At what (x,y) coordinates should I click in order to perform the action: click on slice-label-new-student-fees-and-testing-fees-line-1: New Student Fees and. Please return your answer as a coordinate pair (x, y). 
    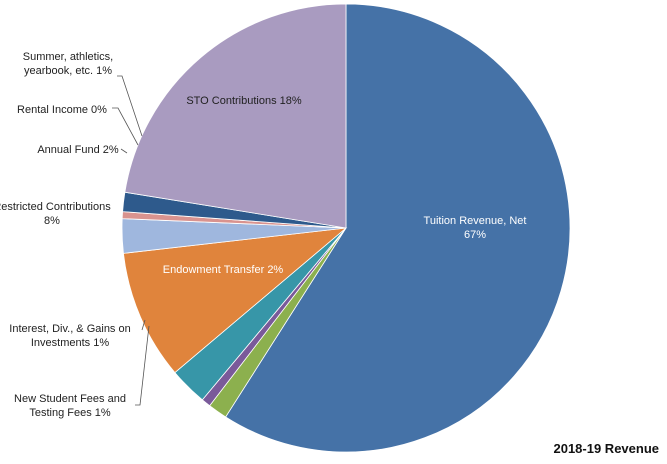
    Looking at the image, I should click on (70, 399).